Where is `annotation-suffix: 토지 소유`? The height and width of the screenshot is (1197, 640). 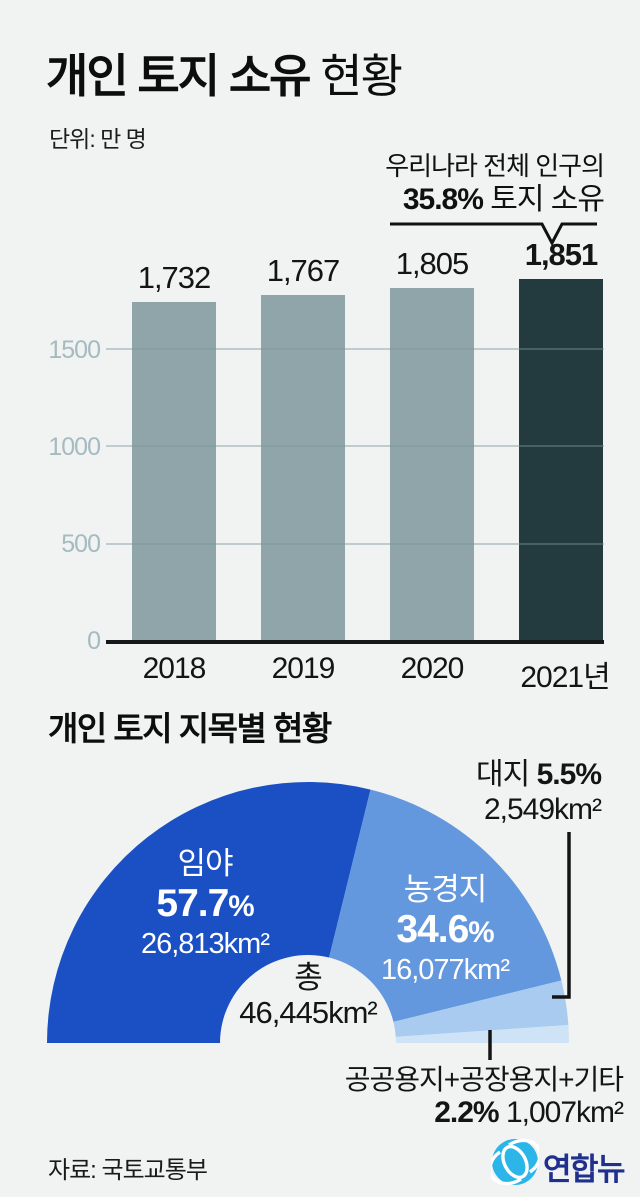
annotation-suffix: 토지 소유 is located at coordinates (543, 199).